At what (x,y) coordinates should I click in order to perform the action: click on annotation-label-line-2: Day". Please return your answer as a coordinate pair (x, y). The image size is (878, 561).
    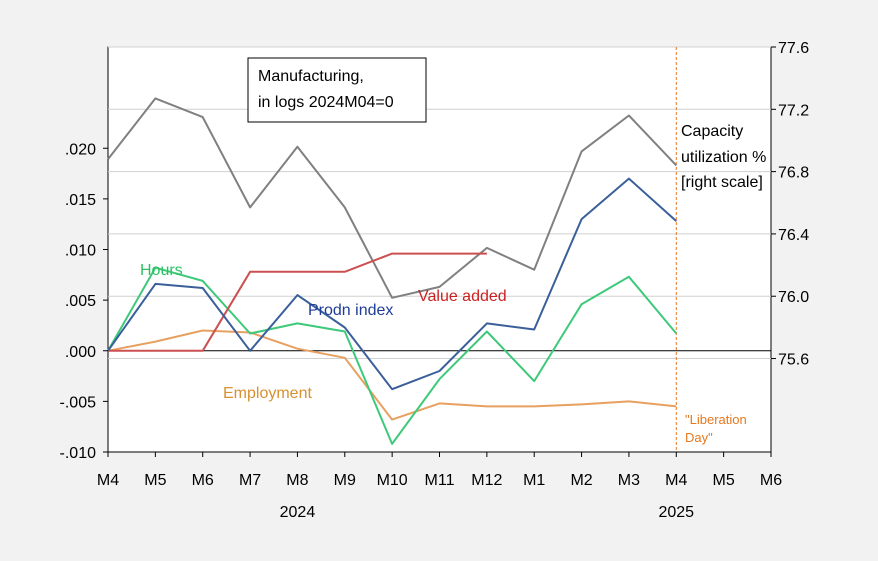
    Looking at the image, I should click on (699, 437).